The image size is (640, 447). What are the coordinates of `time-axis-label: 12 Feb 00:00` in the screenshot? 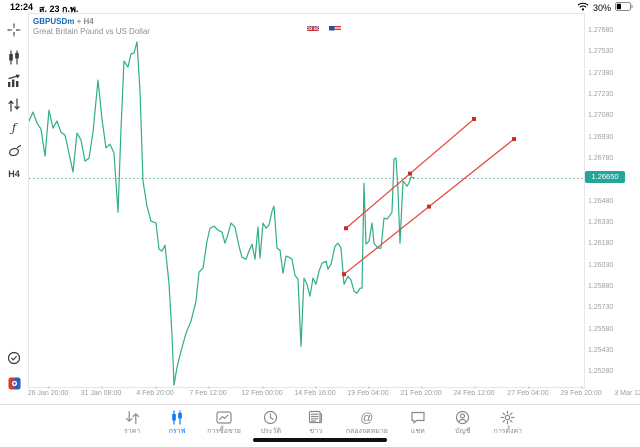 It's located at (262, 393).